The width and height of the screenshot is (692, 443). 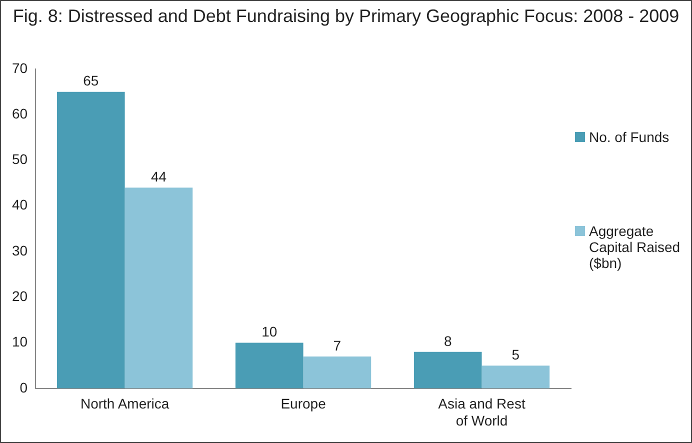 I want to click on chart-title: Fig. 8: Distressed and Debt Fundraising by Primary Geographic Focus: 2008 - 2009, so click(x=346, y=16).